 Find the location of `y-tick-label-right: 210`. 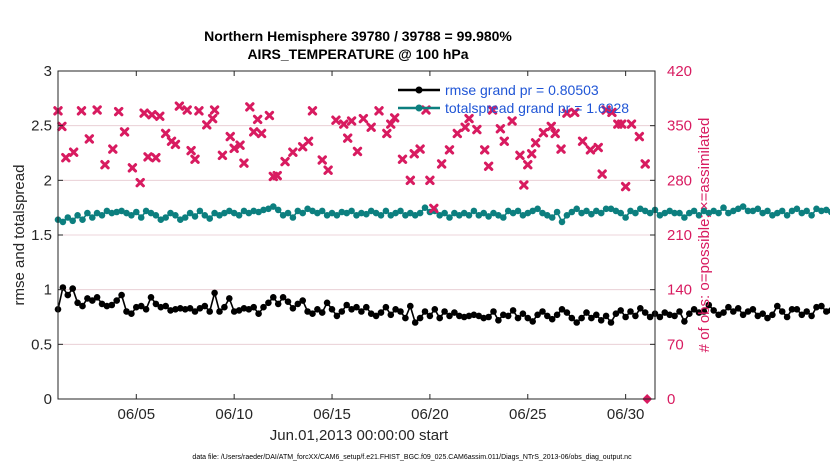

y-tick-label-right: 210 is located at coordinates (679, 235).